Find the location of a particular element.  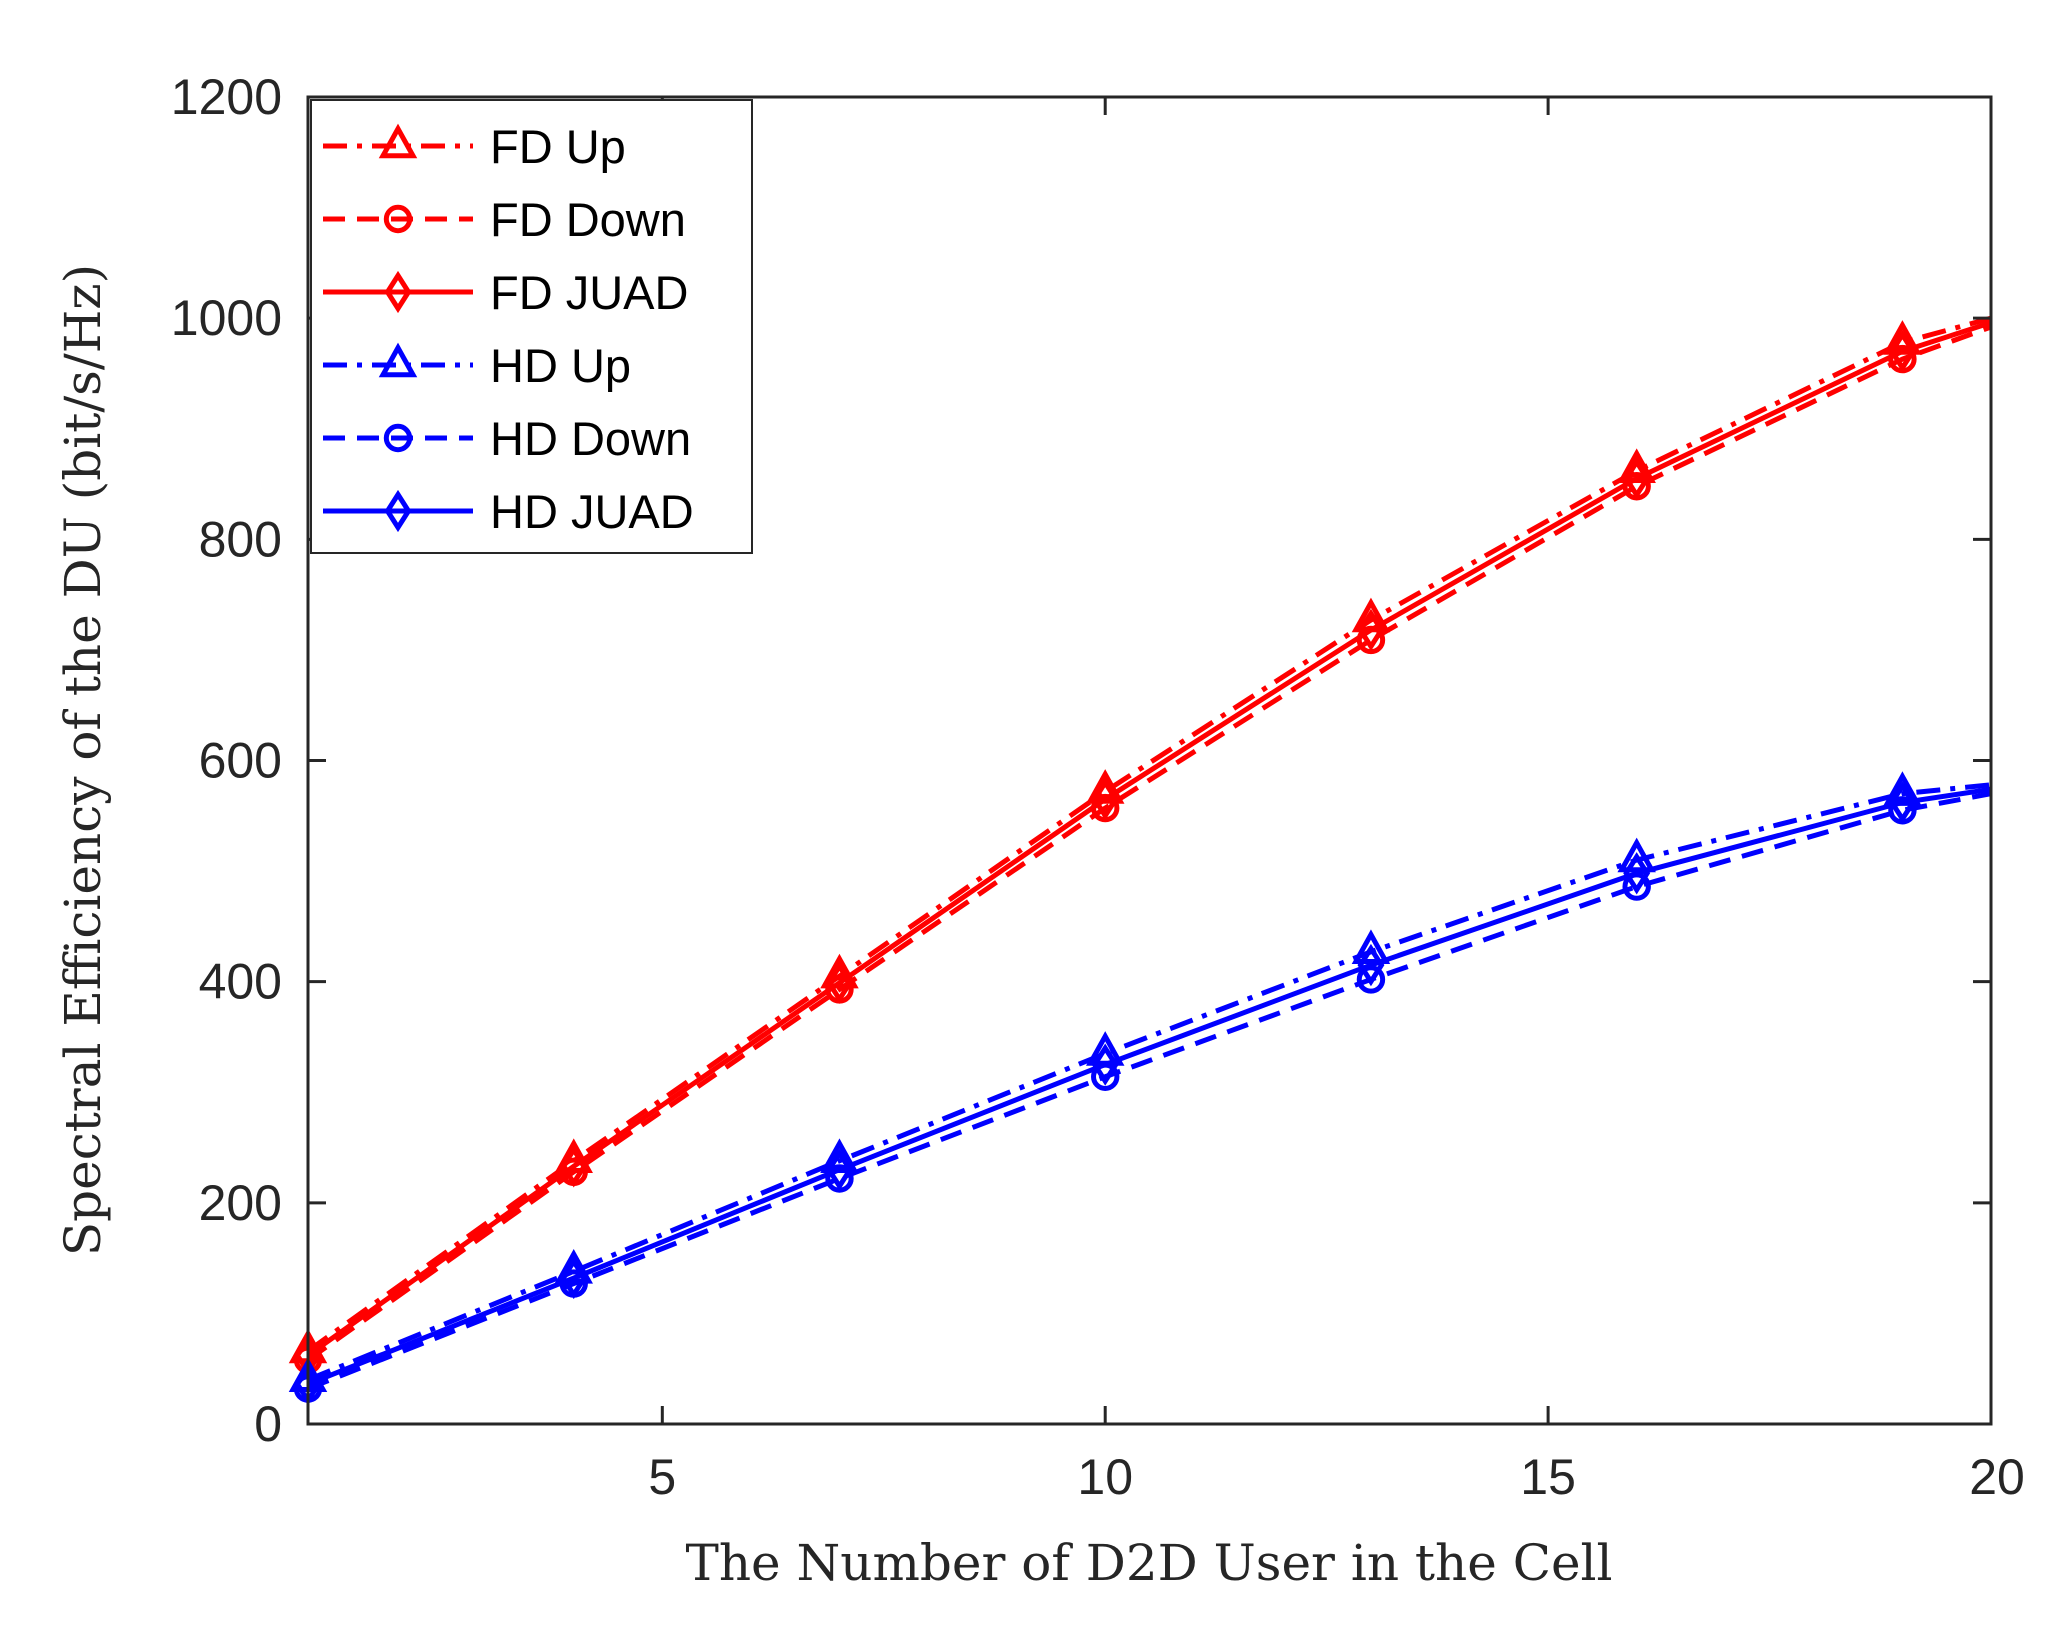

y-axis-label: Spectral Efficiency of the DU (bit/s/Hz) is located at coordinates (83, 760).